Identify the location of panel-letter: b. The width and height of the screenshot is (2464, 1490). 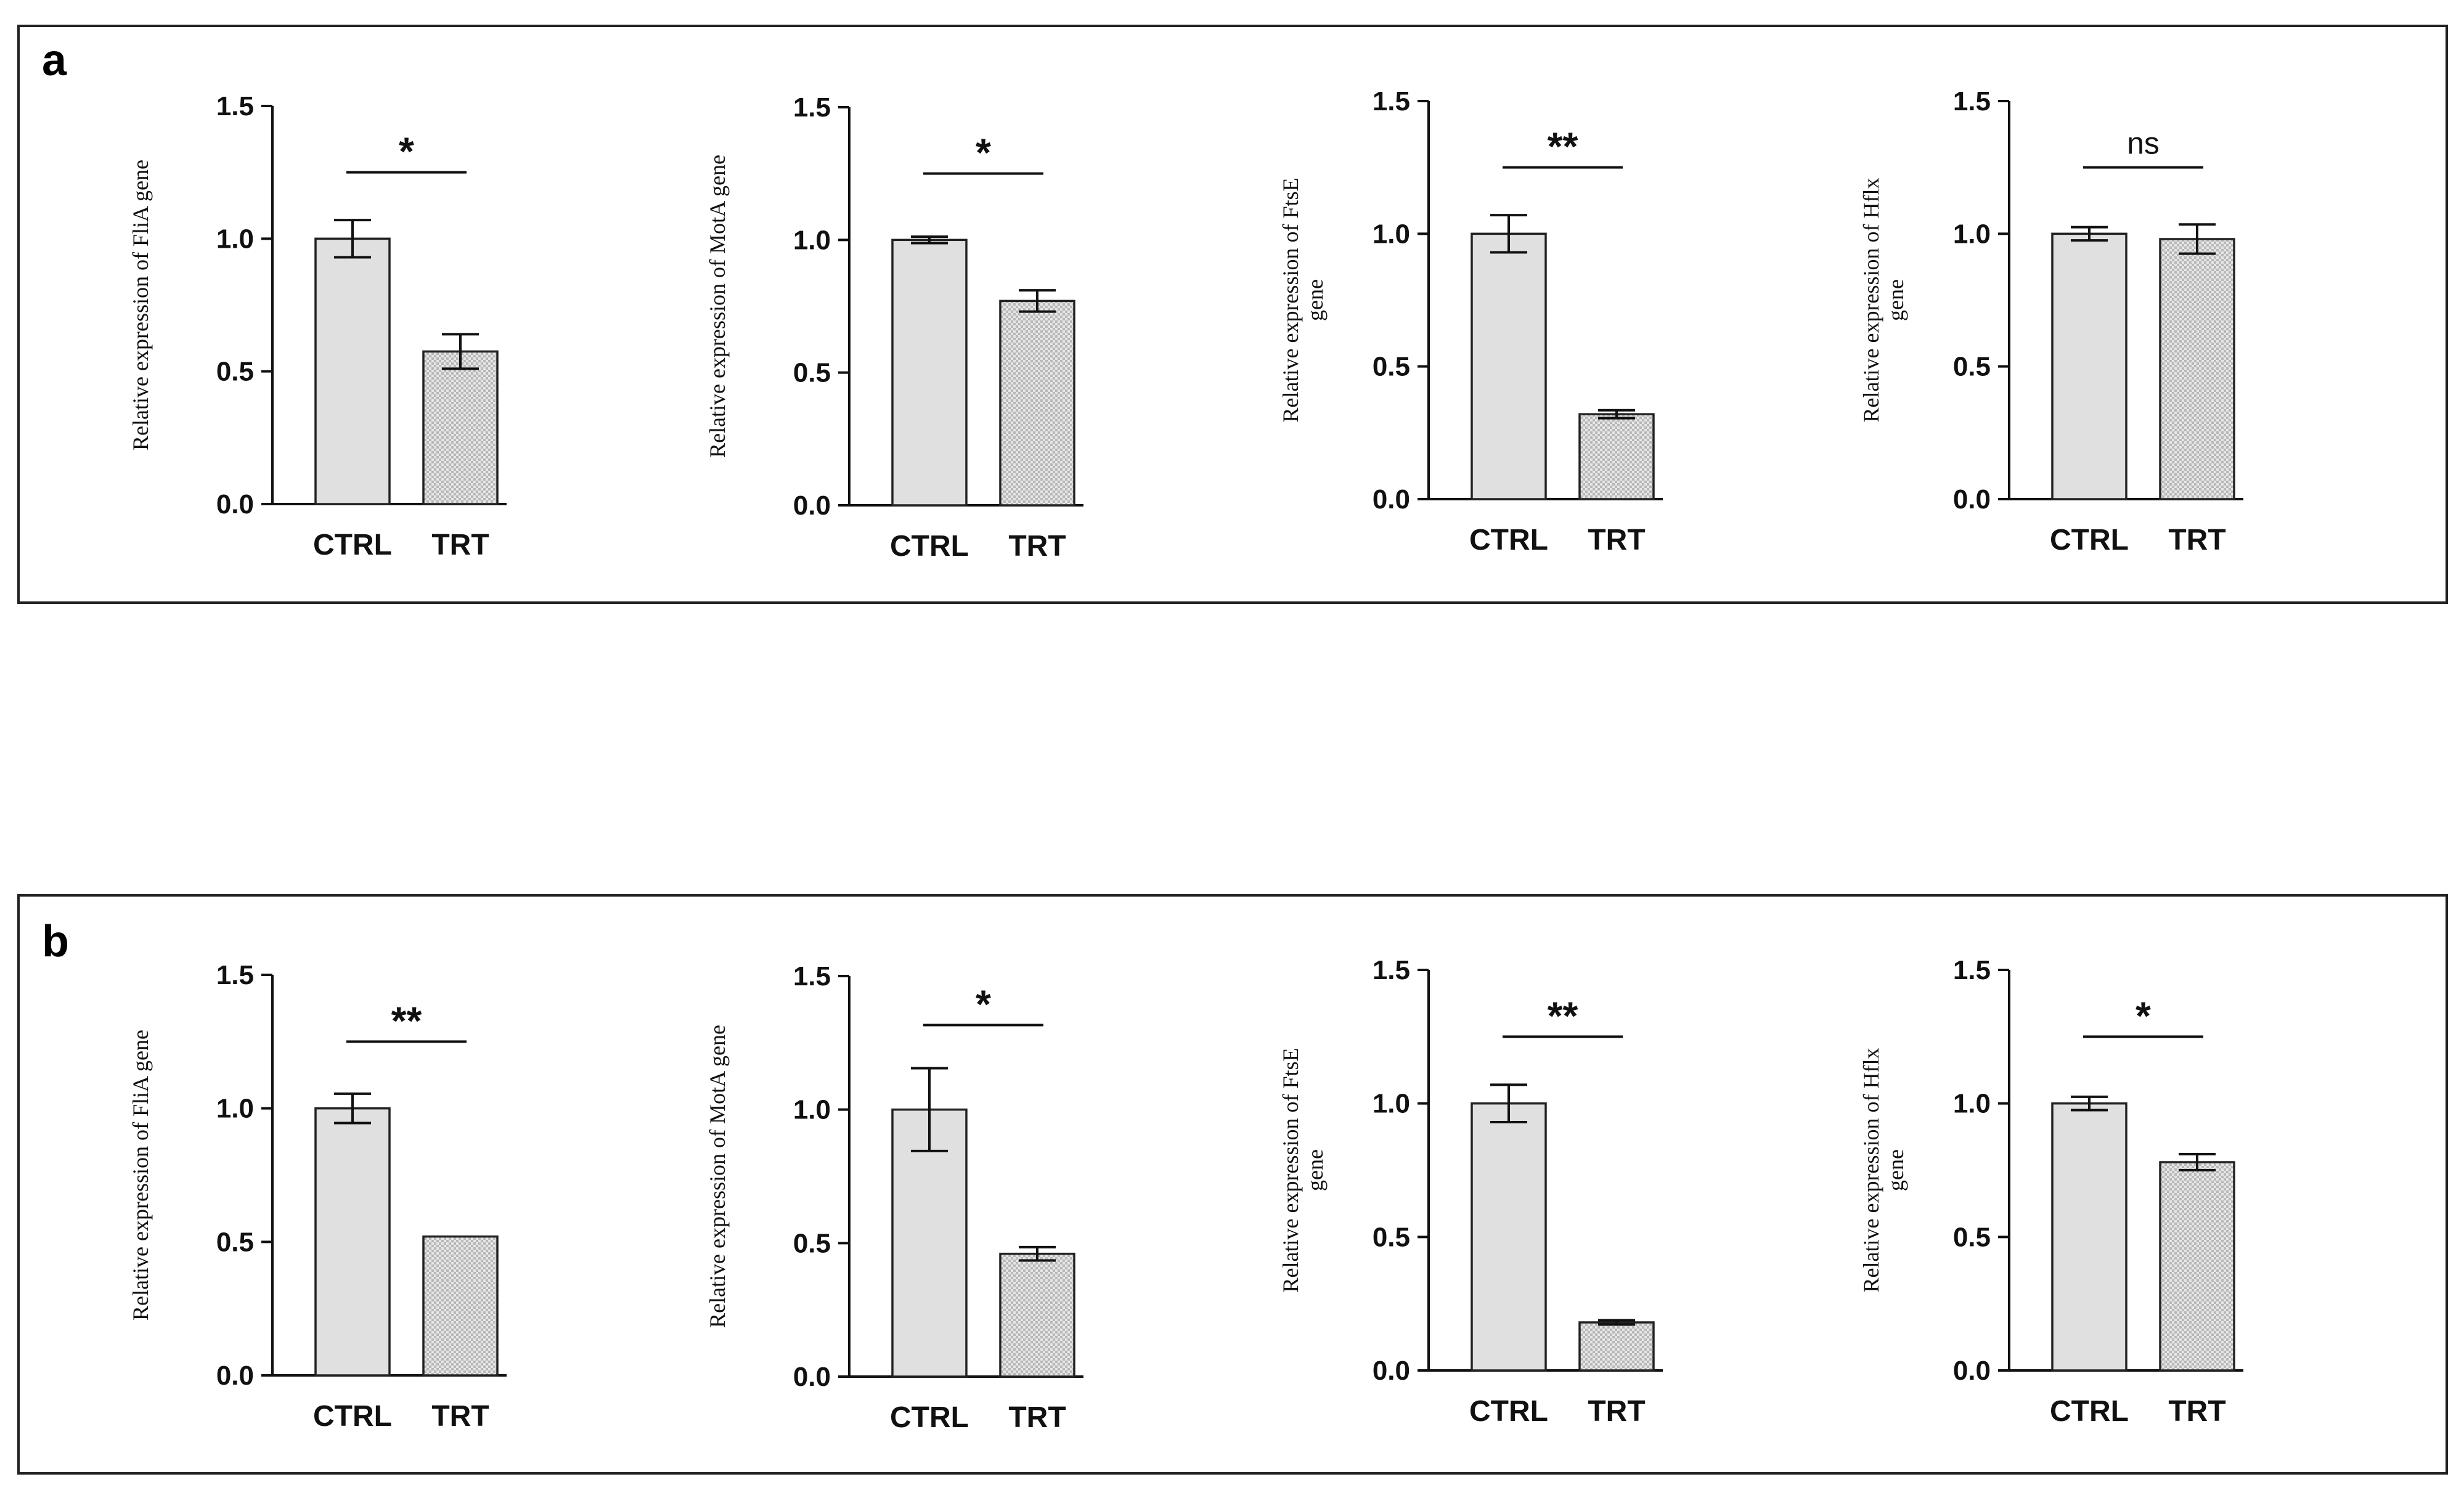
(55, 941).